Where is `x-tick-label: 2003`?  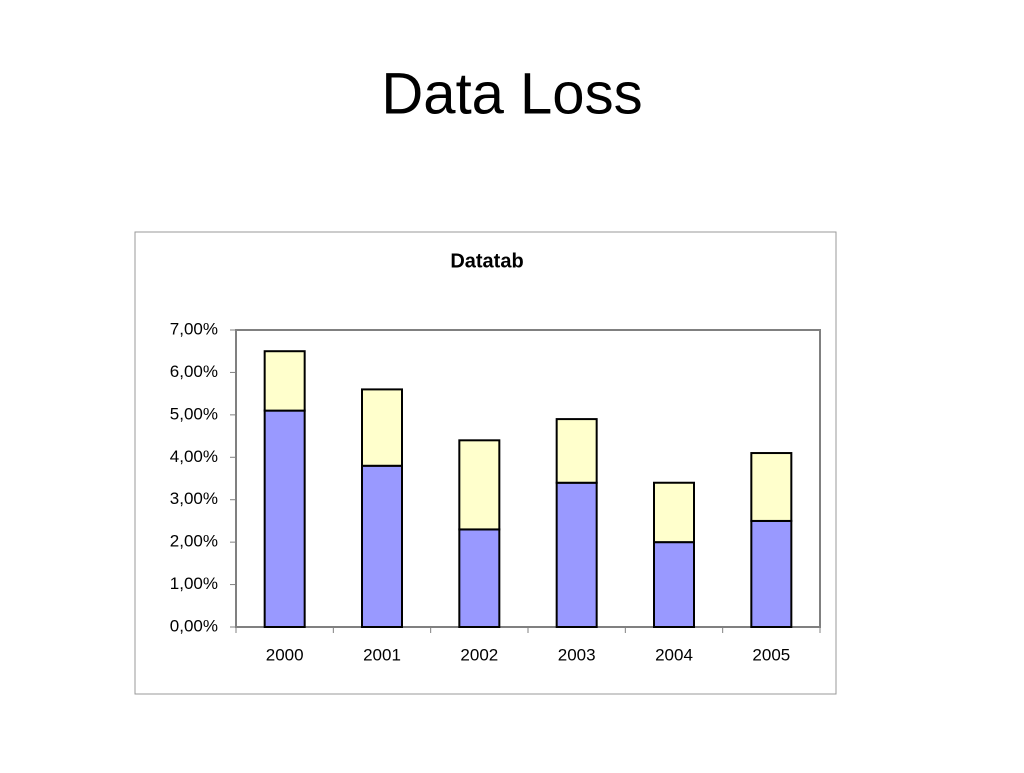
x-tick-label: 2003 is located at coordinates (577, 654).